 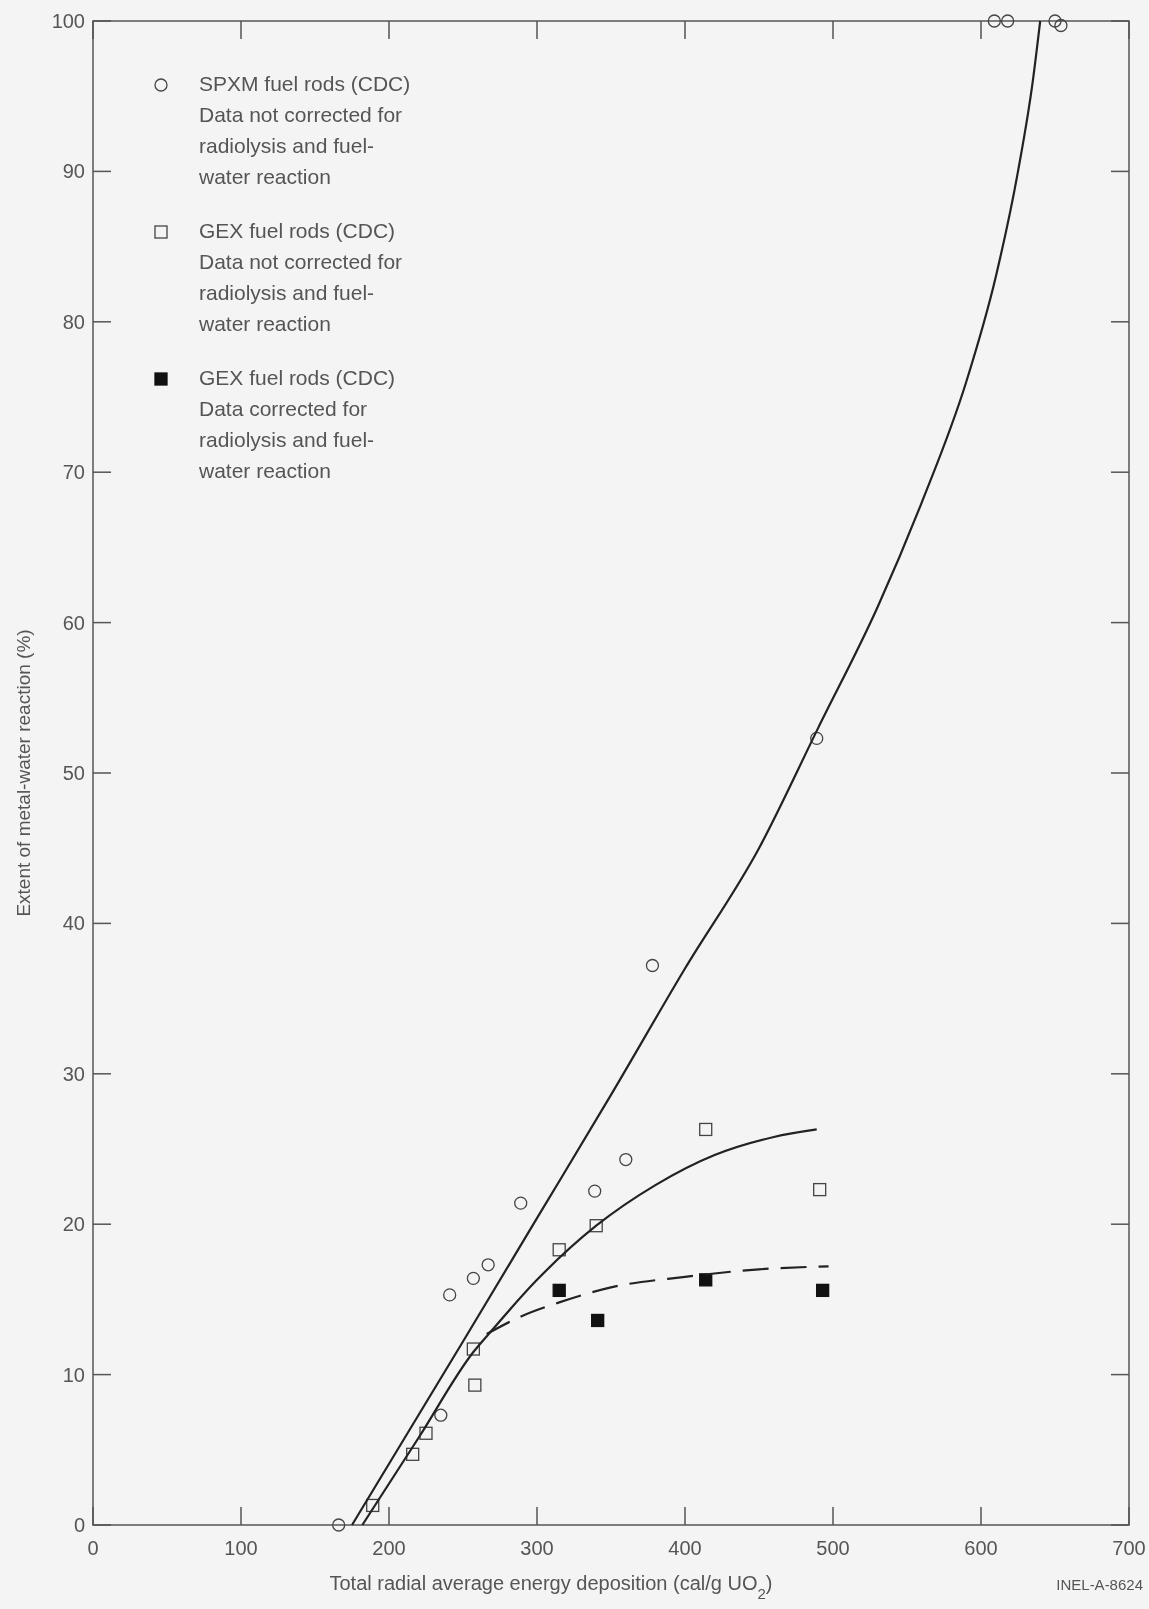 I want to click on x-tick-label: 100, so click(x=241, y=1548).